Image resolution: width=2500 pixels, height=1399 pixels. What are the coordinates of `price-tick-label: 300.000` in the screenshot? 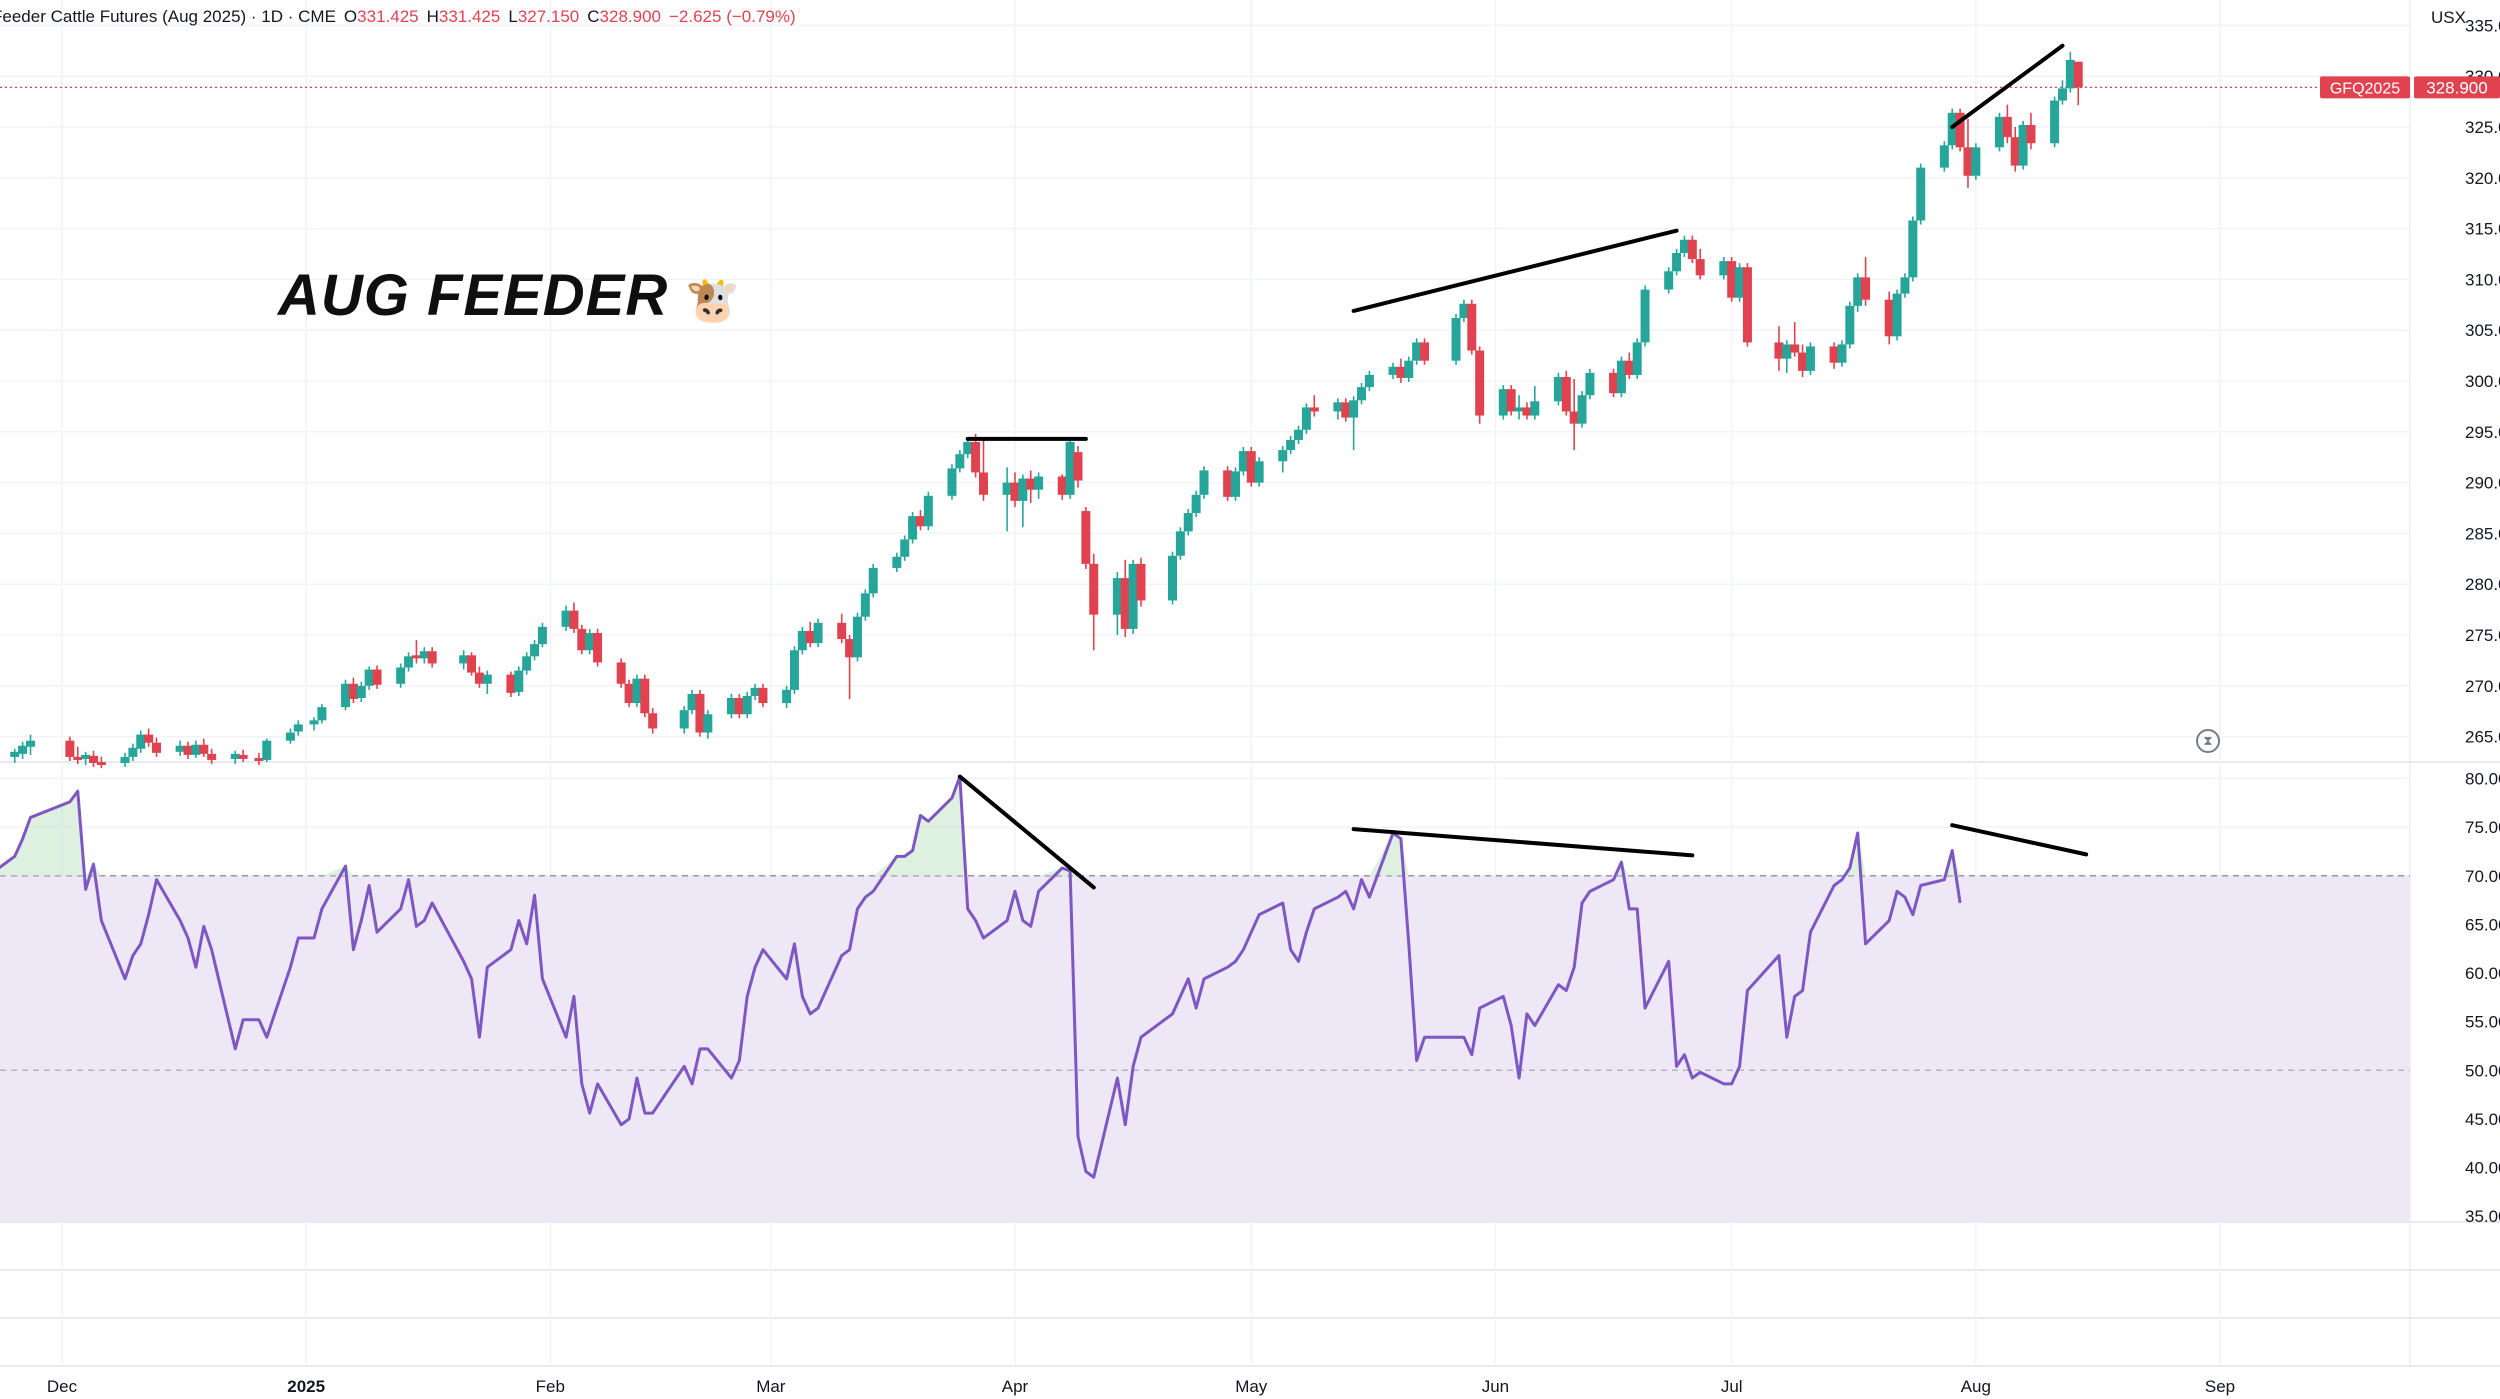 It's located at (2482, 381).